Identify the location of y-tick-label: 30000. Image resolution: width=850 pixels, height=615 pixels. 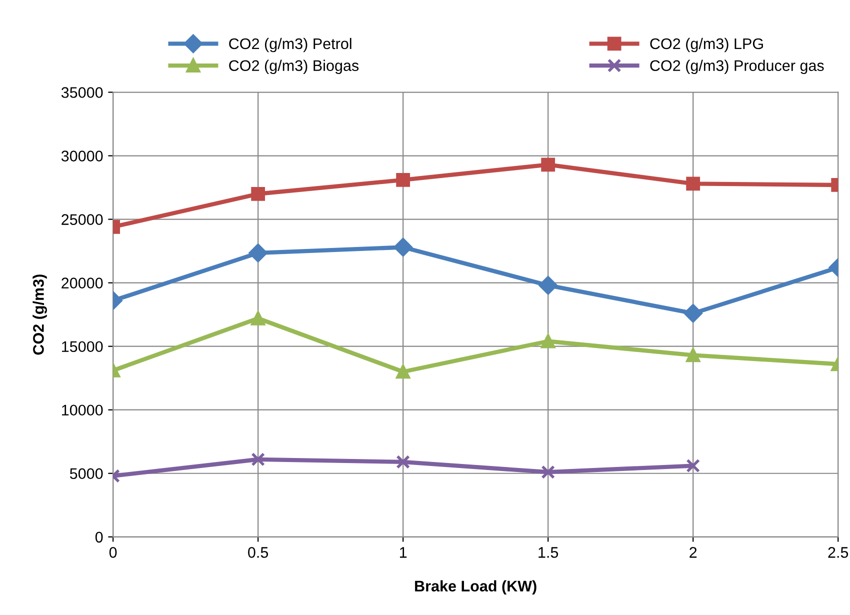
(82, 156).